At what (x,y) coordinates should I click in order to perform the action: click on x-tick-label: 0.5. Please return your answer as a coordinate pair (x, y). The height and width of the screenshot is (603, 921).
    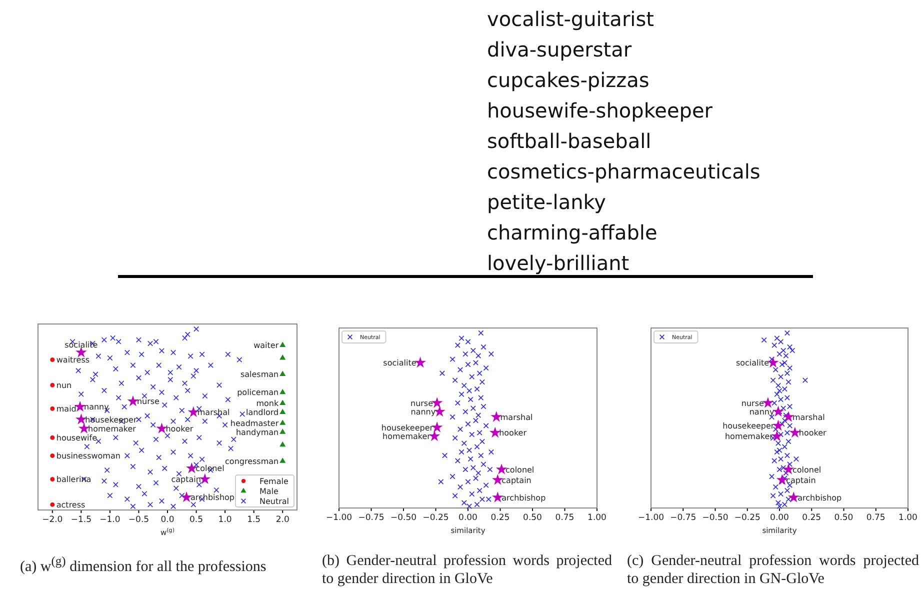
    Looking at the image, I should click on (197, 520).